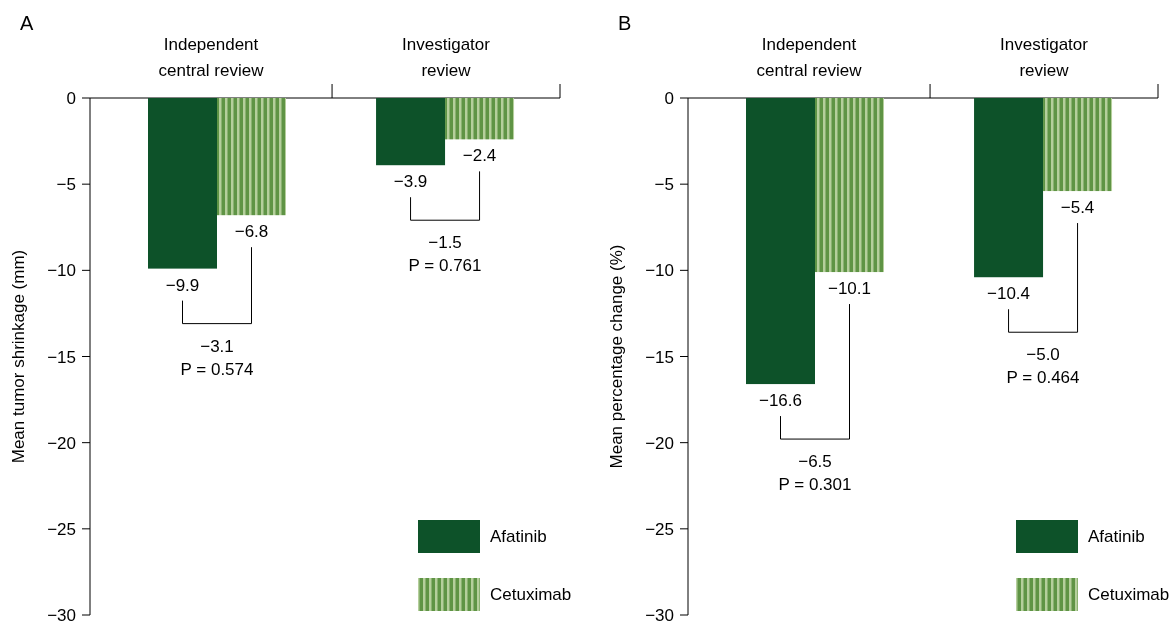 The image size is (1176, 624). I want to click on data-label: −10.4, so click(1009, 294).